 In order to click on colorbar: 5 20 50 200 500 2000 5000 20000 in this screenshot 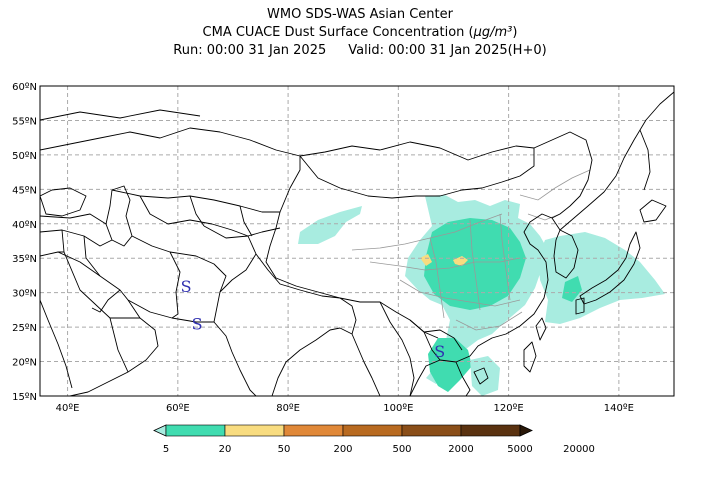, I will do `click(374, 439)`.